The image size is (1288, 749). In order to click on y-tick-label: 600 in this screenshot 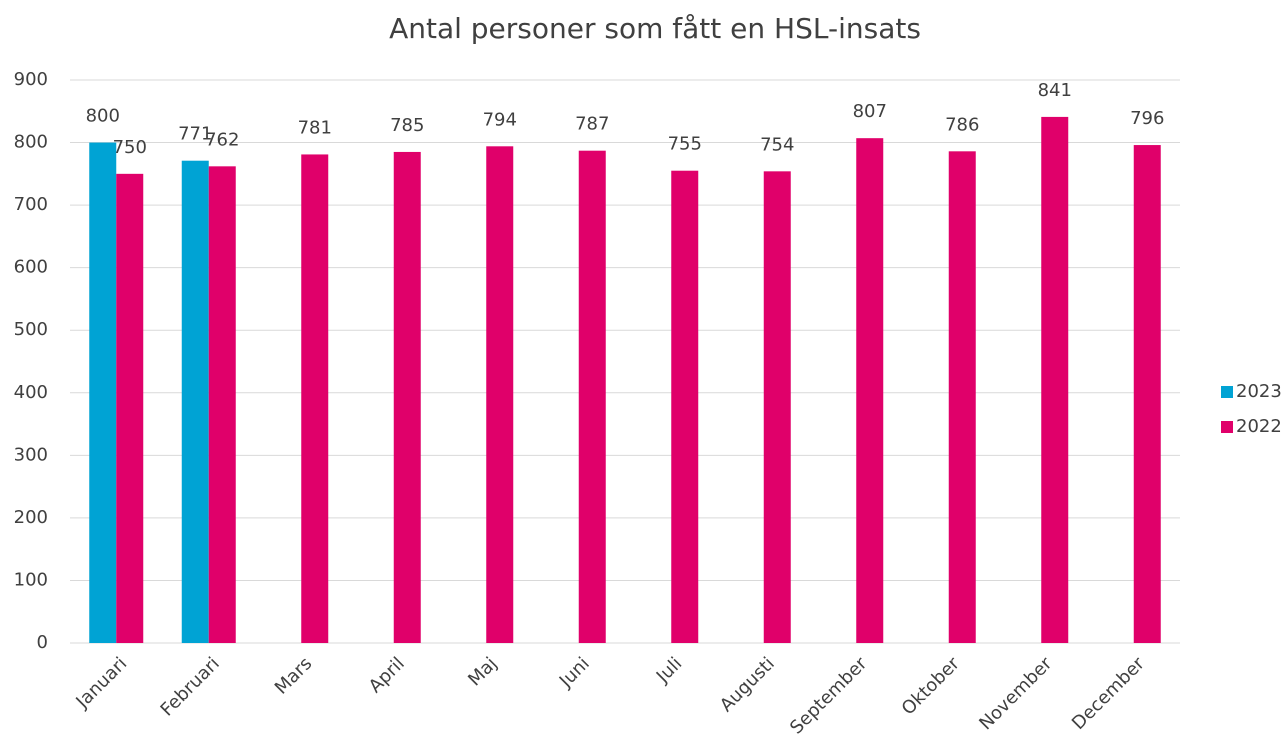, I will do `click(31, 267)`.